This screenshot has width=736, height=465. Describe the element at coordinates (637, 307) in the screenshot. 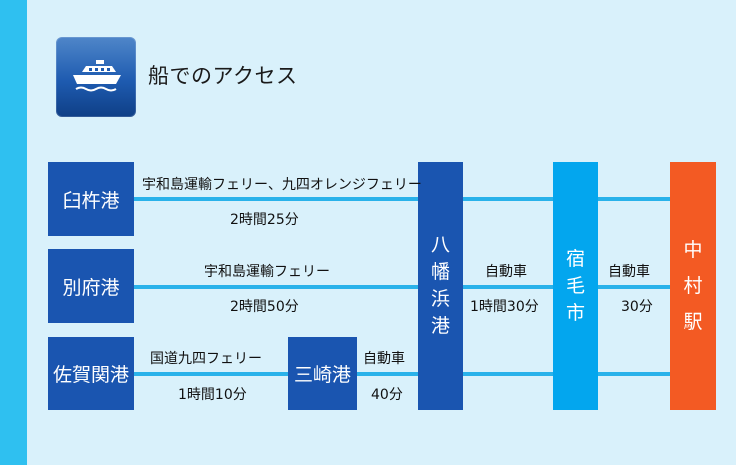

I see `route-sukumo-time: 30分` at that location.